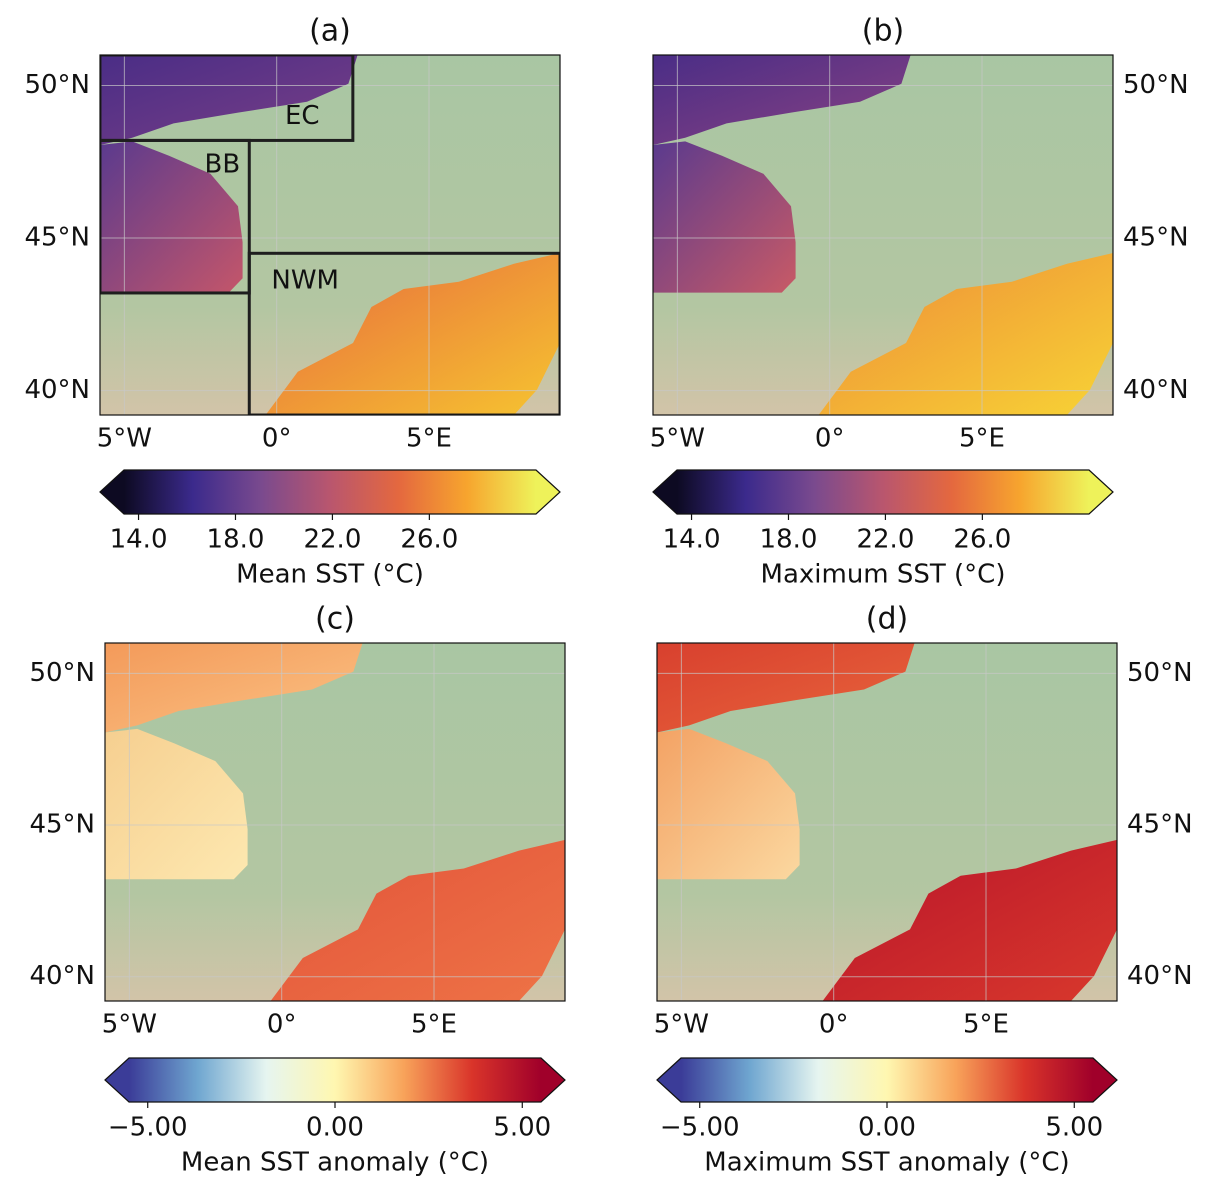 The image size is (1207, 1181). What do you see at coordinates (335, 619) in the screenshot?
I see `panel-title: (c)` at bounding box center [335, 619].